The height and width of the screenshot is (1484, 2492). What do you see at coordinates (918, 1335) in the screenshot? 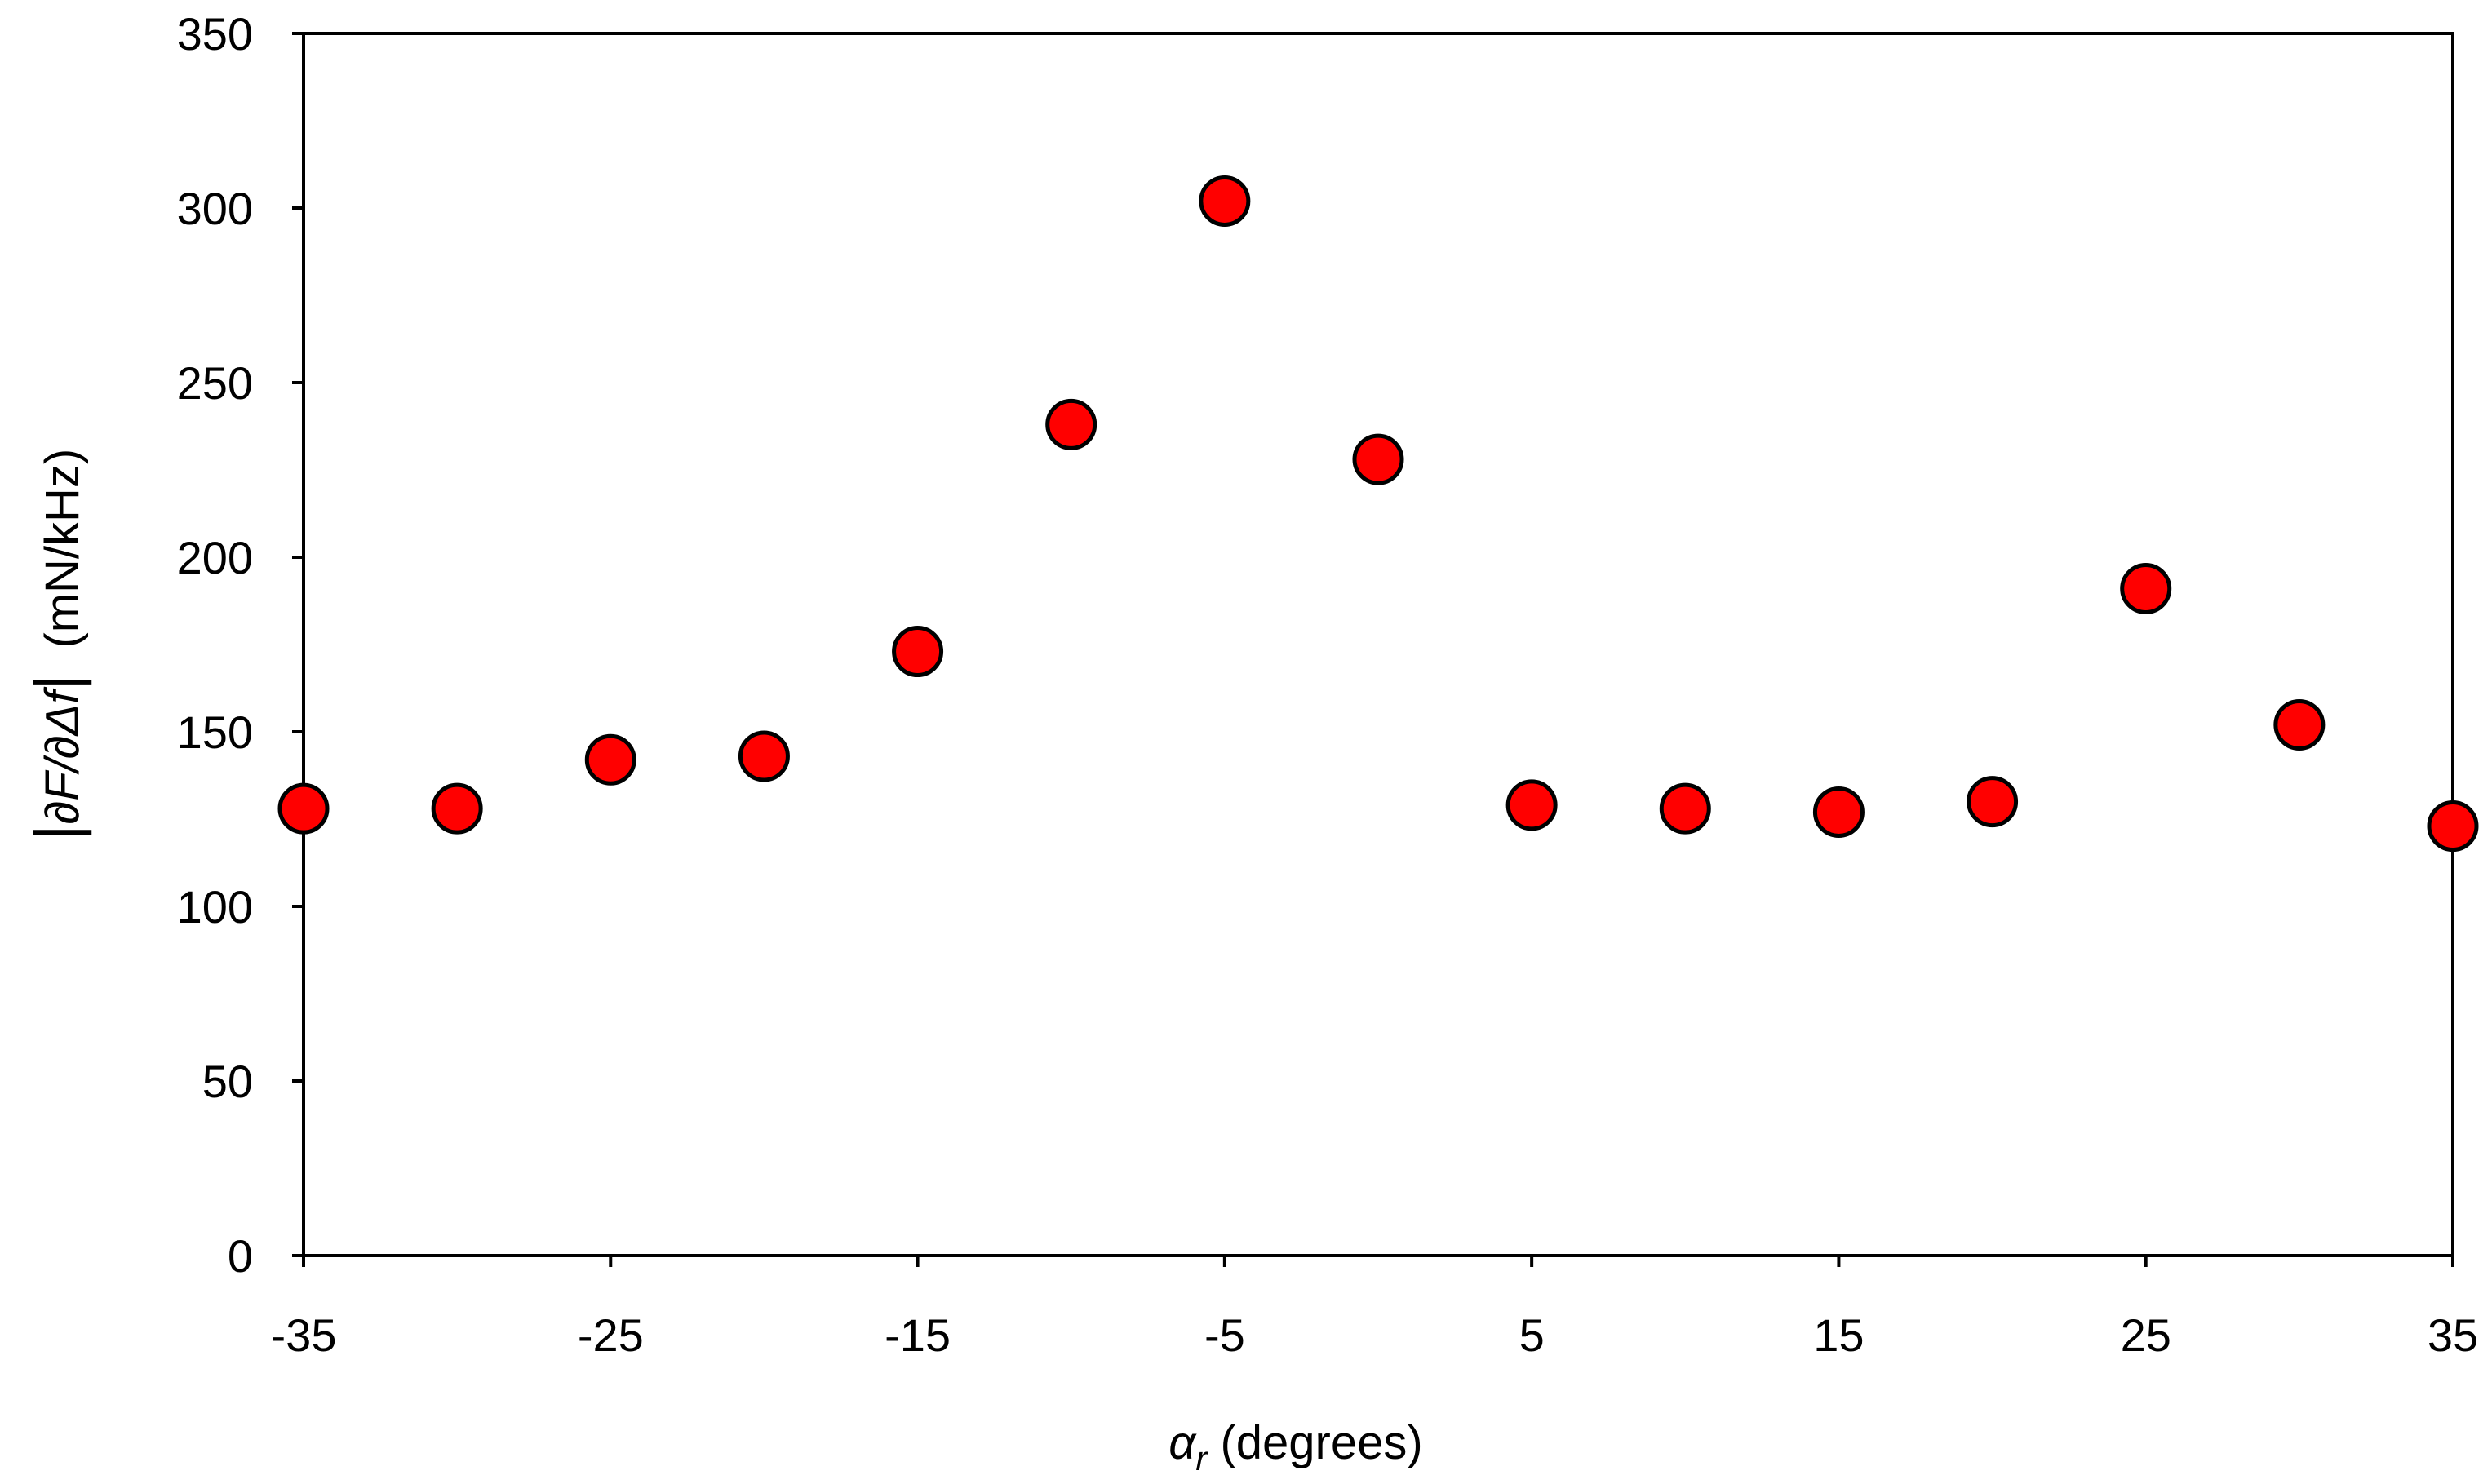
I see `x-tick-label: -15` at bounding box center [918, 1335].